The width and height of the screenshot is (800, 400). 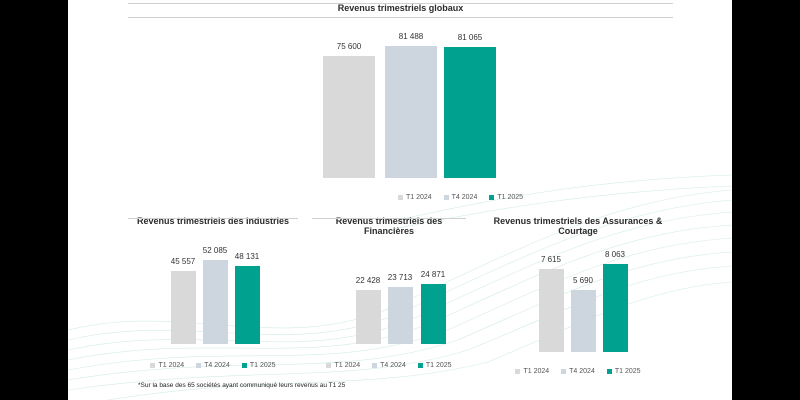 I want to click on data-label: 23 713, so click(x=400, y=277).